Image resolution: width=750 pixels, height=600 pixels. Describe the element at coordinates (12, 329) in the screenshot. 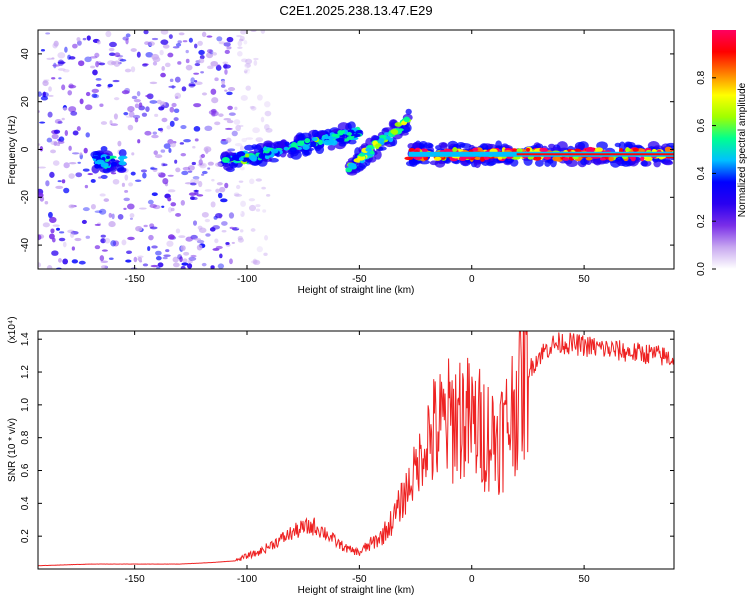

I see `snr-y-multiplier: (x10⁴)` at that location.